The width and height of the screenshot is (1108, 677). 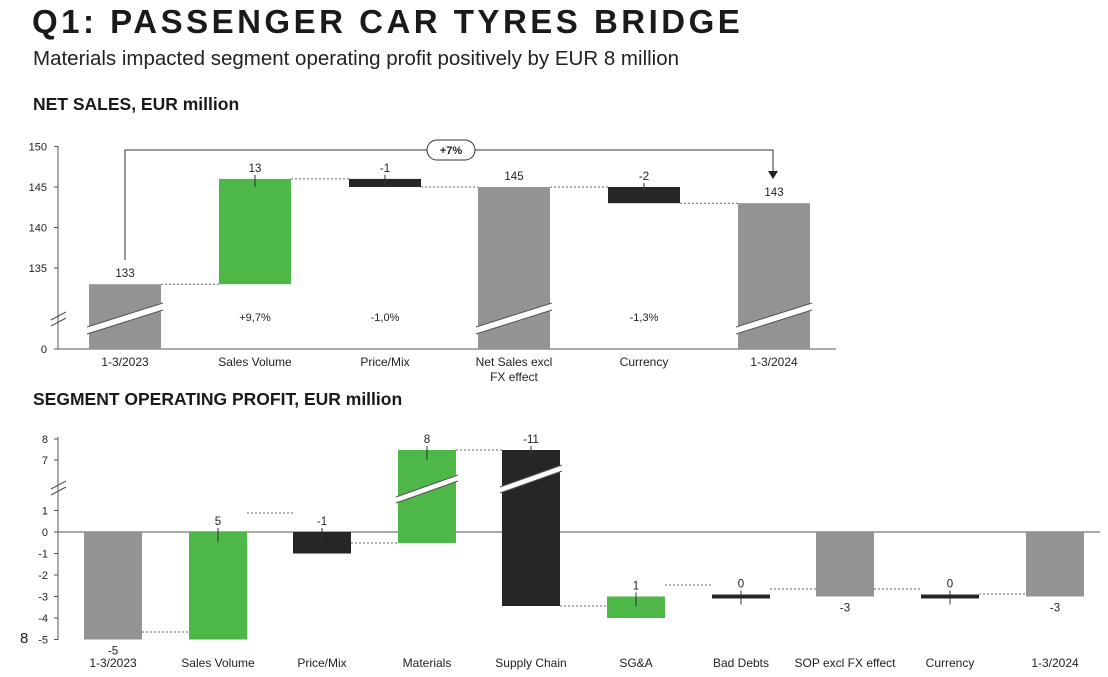 What do you see at coordinates (43, 619) in the screenshot?
I see `y-tick-label: -4` at bounding box center [43, 619].